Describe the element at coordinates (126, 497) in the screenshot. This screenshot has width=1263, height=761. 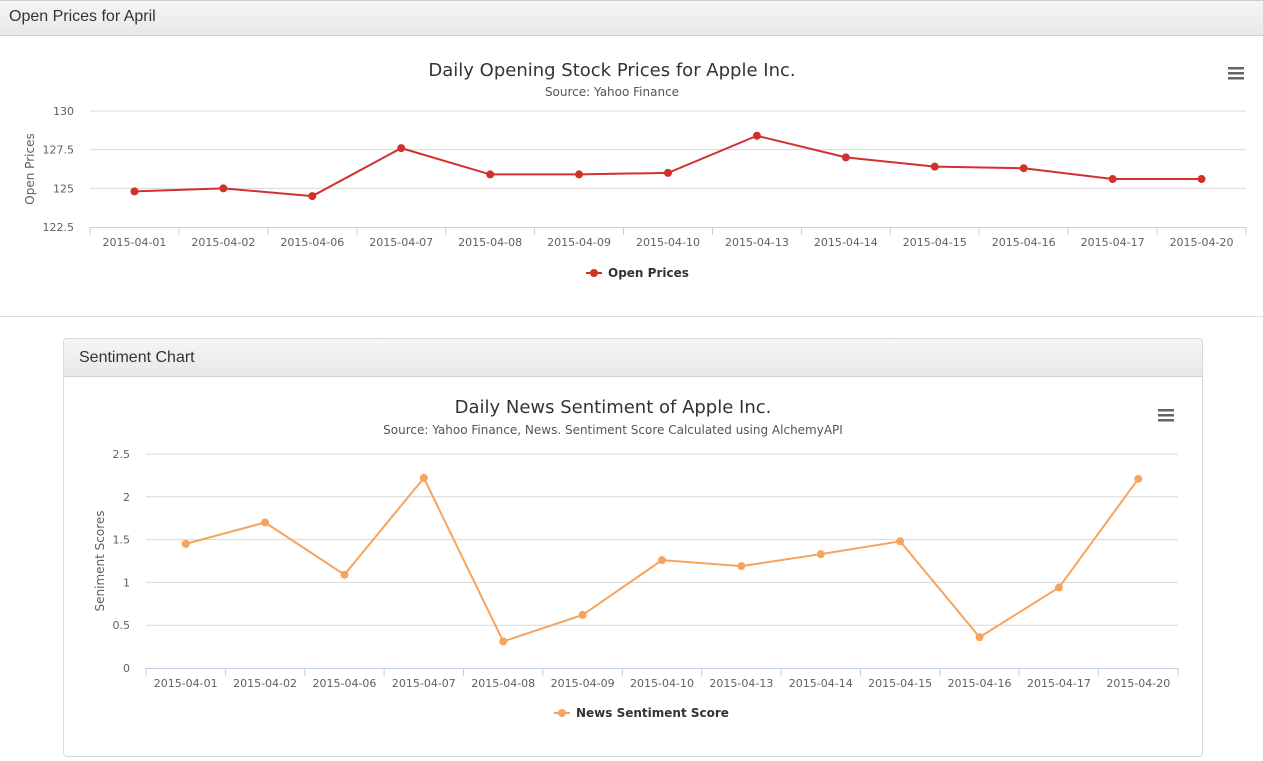
I see `y-tick-label: 2` at that location.